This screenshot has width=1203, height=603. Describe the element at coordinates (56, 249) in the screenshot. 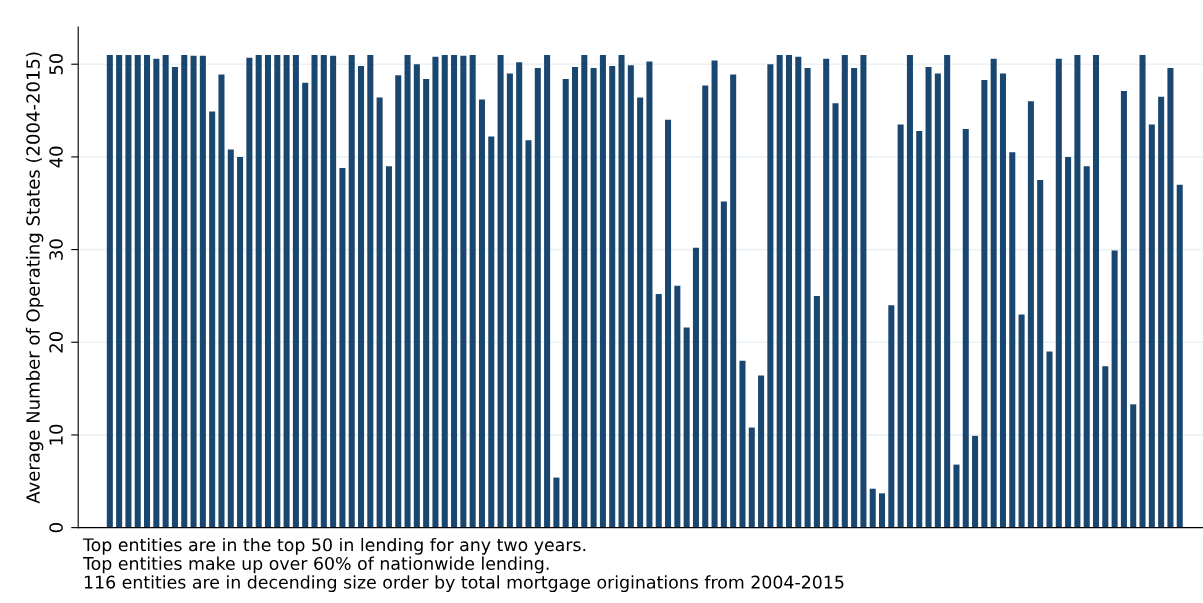

I see `y-tick-label: 30` at that location.